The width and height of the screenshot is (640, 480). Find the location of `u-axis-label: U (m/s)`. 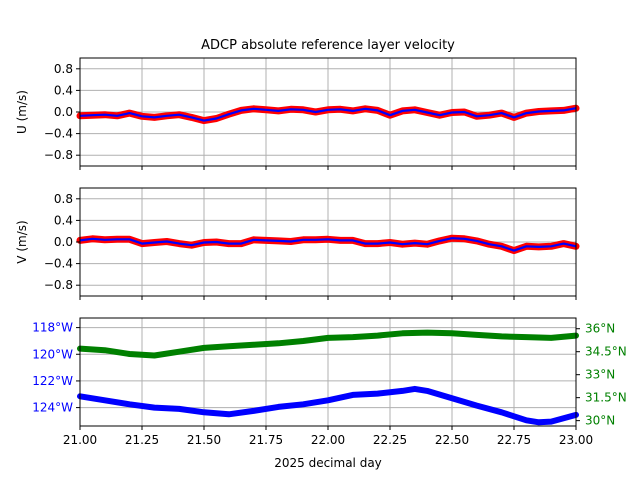

u-axis-label: U (m/s) is located at coordinates (22, 112).